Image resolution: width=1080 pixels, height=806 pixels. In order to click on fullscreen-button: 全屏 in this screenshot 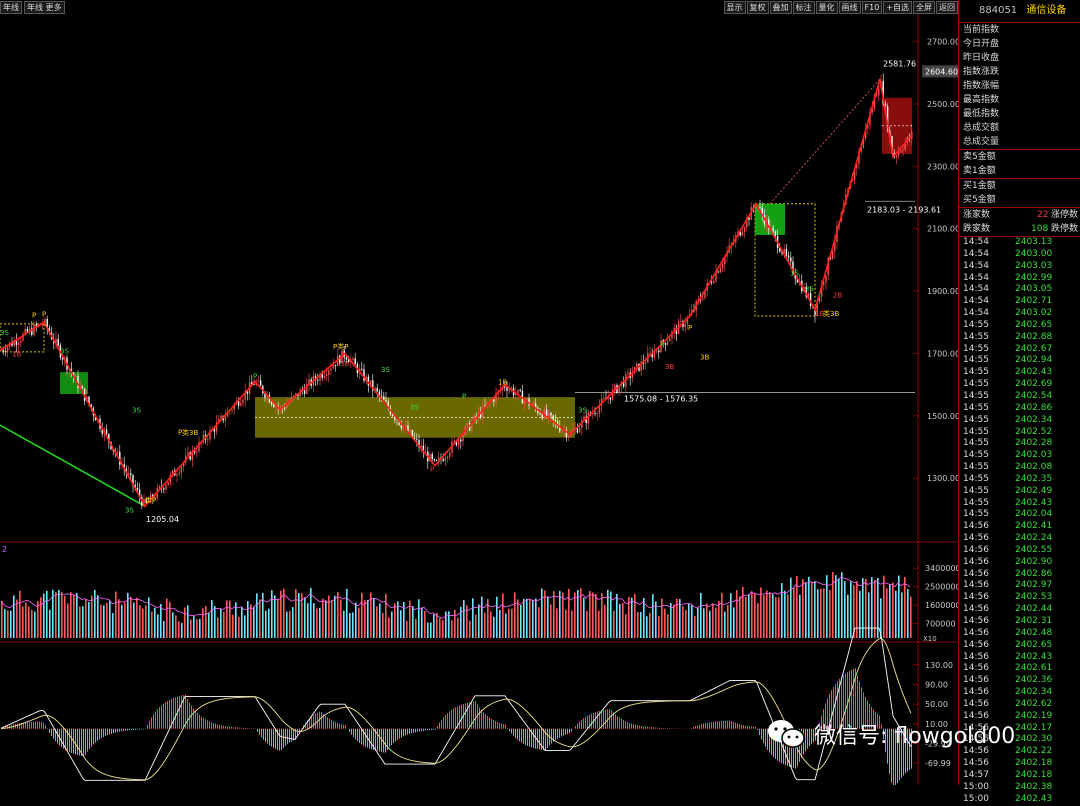, I will do `click(924, 7)`.